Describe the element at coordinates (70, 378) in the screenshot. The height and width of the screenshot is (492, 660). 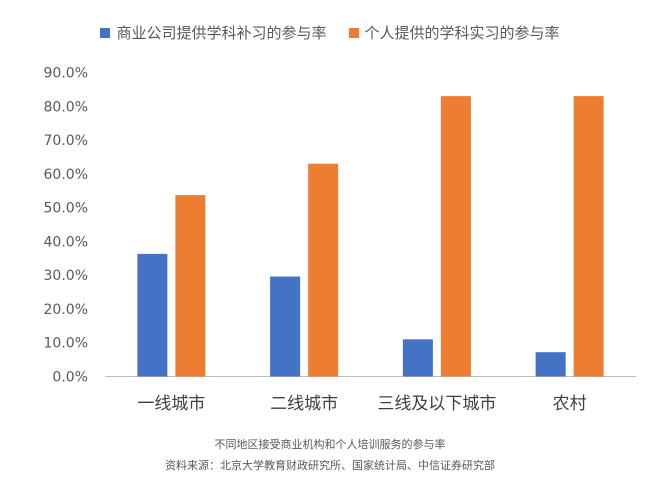
I see `y-tick-label: 0.0%` at that location.